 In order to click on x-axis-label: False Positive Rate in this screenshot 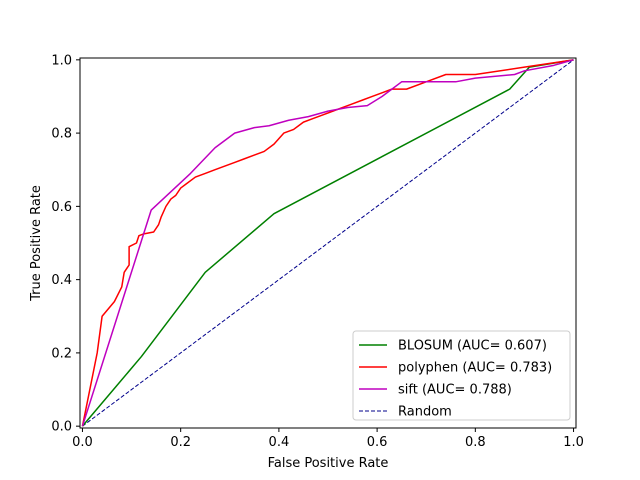, I will do `click(328, 463)`.